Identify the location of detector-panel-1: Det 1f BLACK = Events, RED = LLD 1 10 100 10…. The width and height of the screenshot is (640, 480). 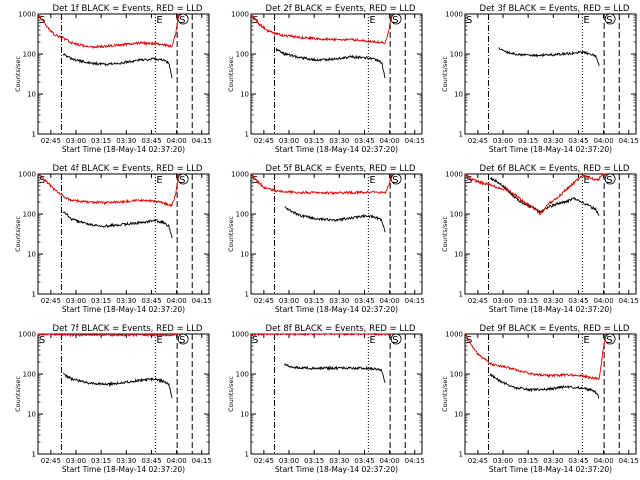
(113, 79).